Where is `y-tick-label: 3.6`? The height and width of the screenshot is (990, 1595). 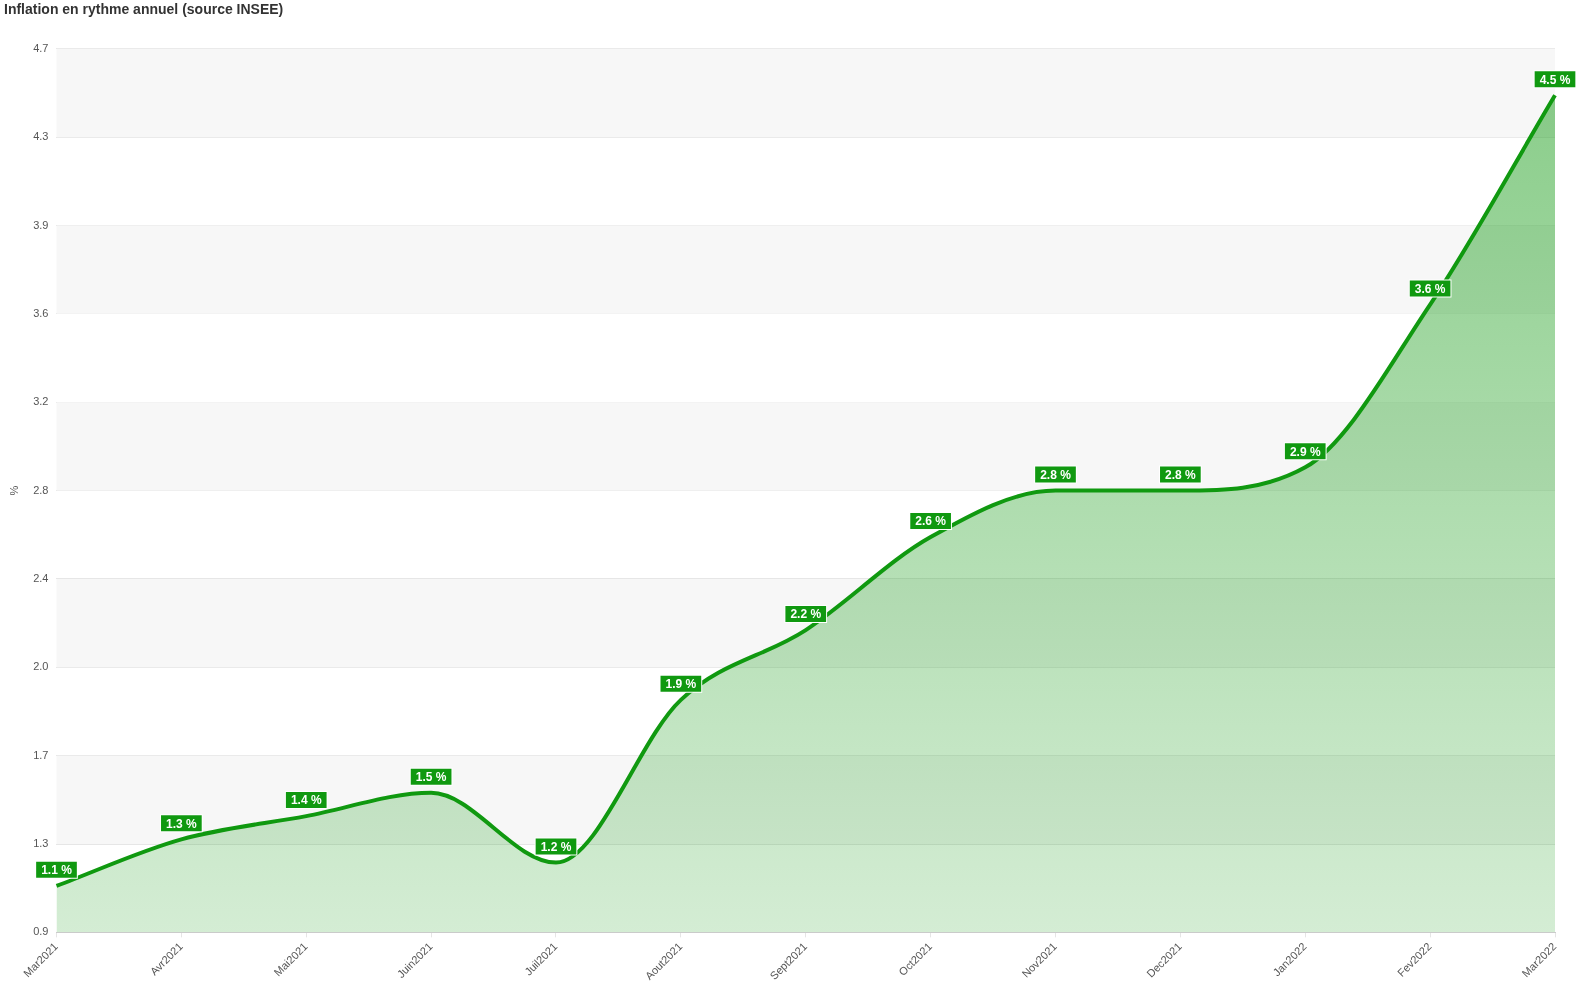
y-tick-label: 3.6 is located at coordinates (41, 312).